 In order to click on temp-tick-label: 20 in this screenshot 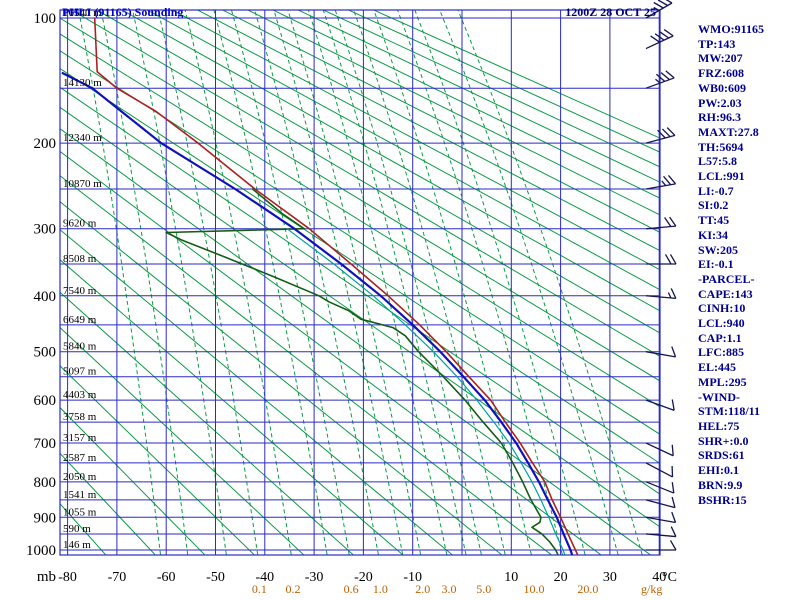, I will do `click(561, 577)`.